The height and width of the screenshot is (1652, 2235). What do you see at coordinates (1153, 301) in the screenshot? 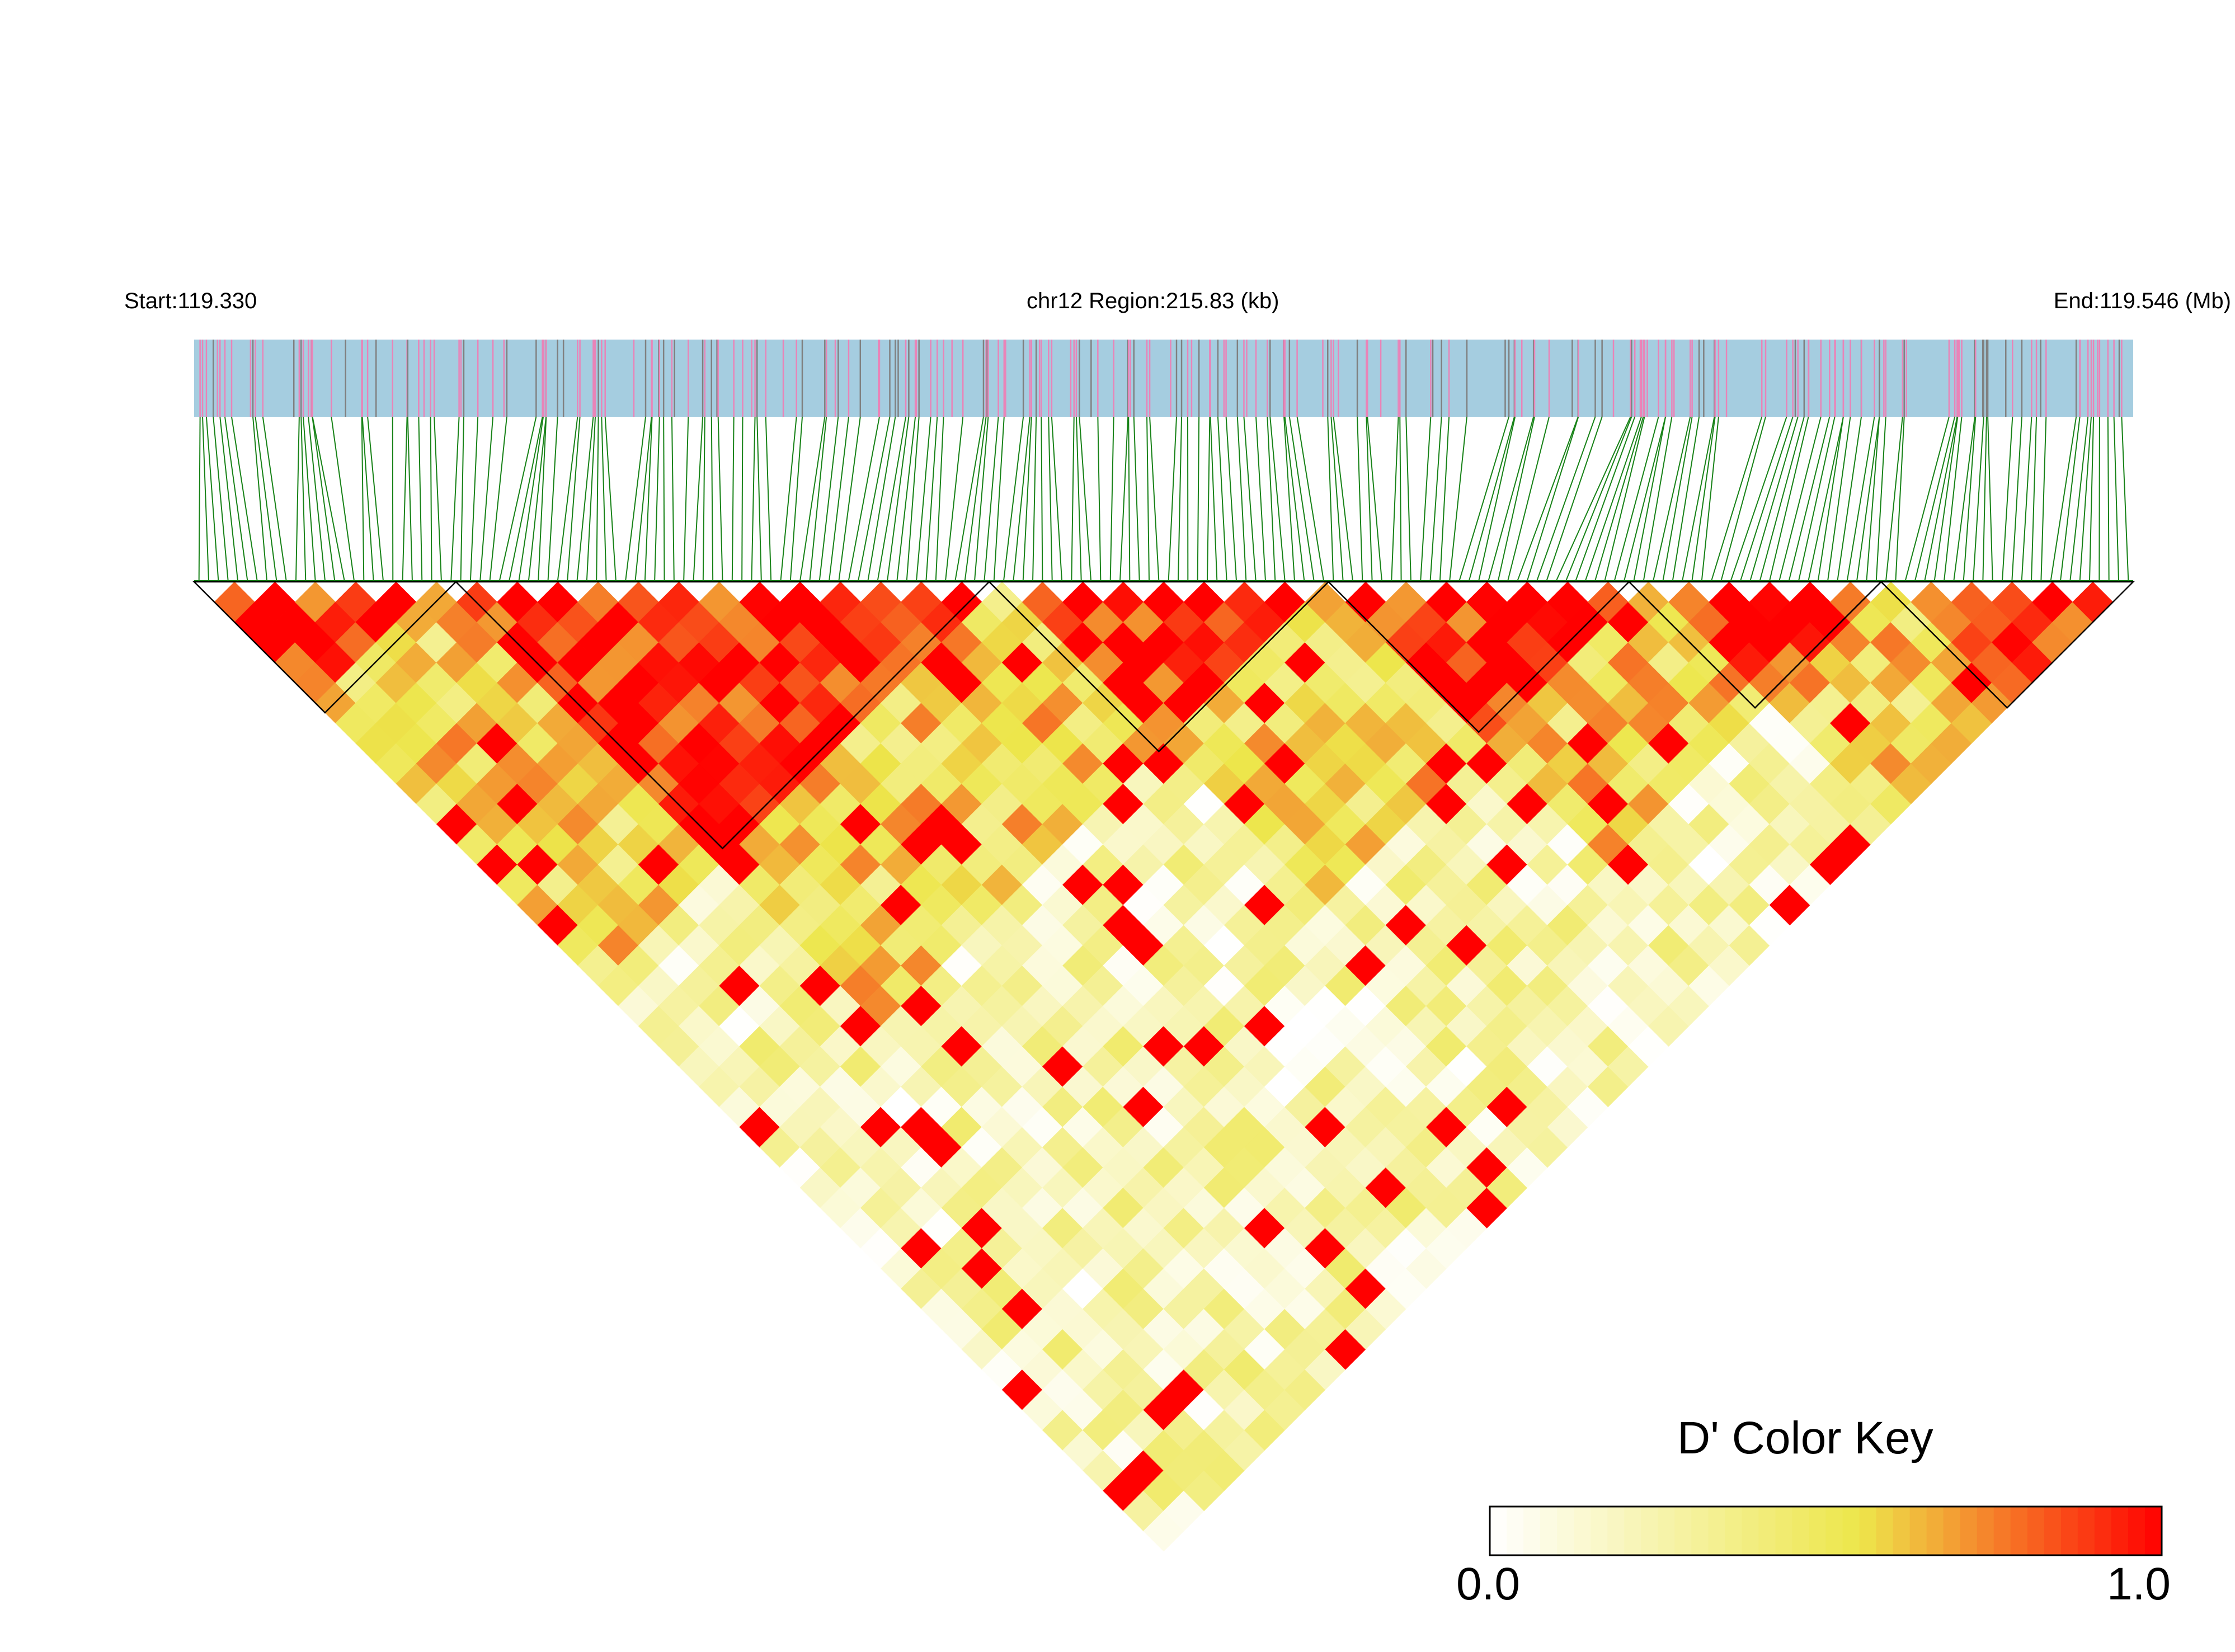
I see `region-title: chr12 Region:215.83 (kb)` at bounding box center [1153, 301].